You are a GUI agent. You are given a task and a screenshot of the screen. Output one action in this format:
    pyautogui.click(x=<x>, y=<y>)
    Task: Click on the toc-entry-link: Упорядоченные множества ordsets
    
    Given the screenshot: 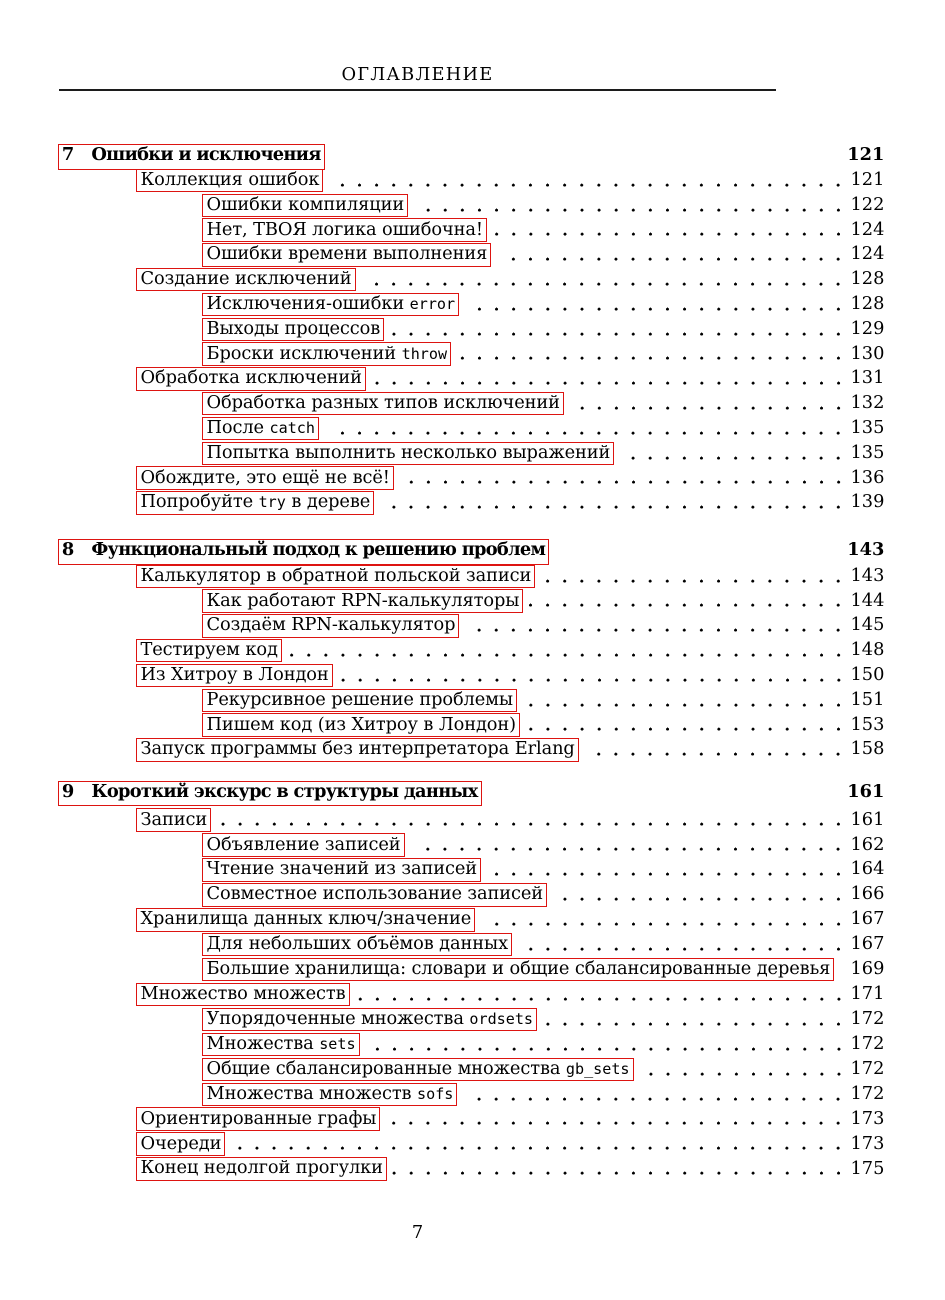 What is the action you would take?
    pyautogui.click(x=370, y=1019)
    